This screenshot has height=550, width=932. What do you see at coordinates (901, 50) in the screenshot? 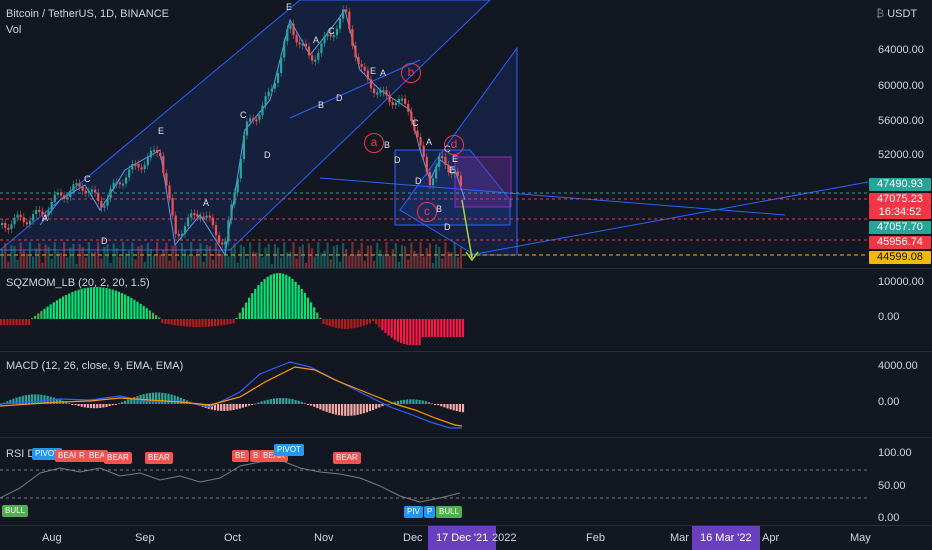
I see `price-tick: 64000.00` at bounding box center [901, 50].